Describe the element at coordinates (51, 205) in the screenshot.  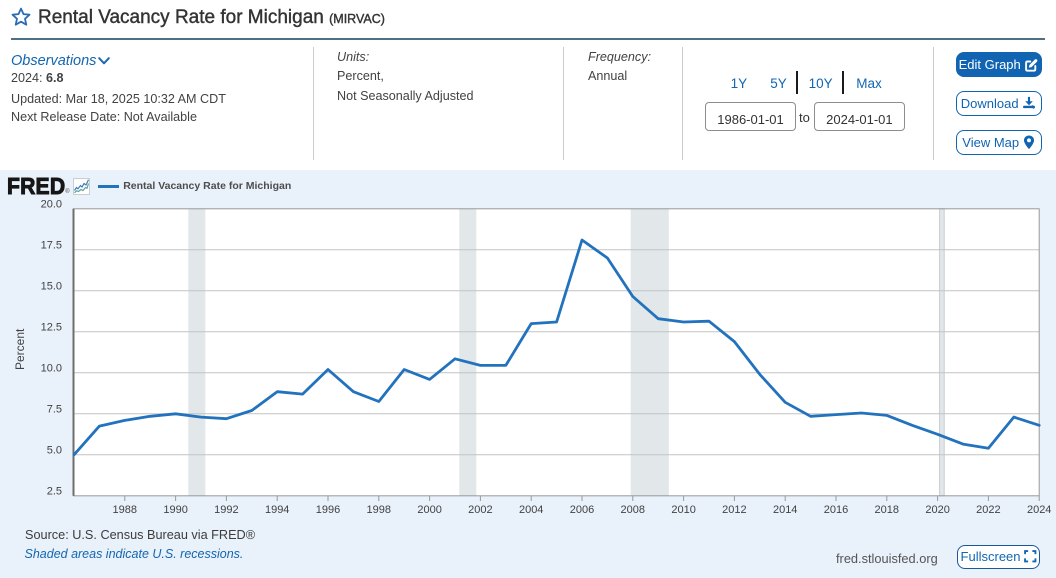
I see `svg-text: 20.0` at that location.